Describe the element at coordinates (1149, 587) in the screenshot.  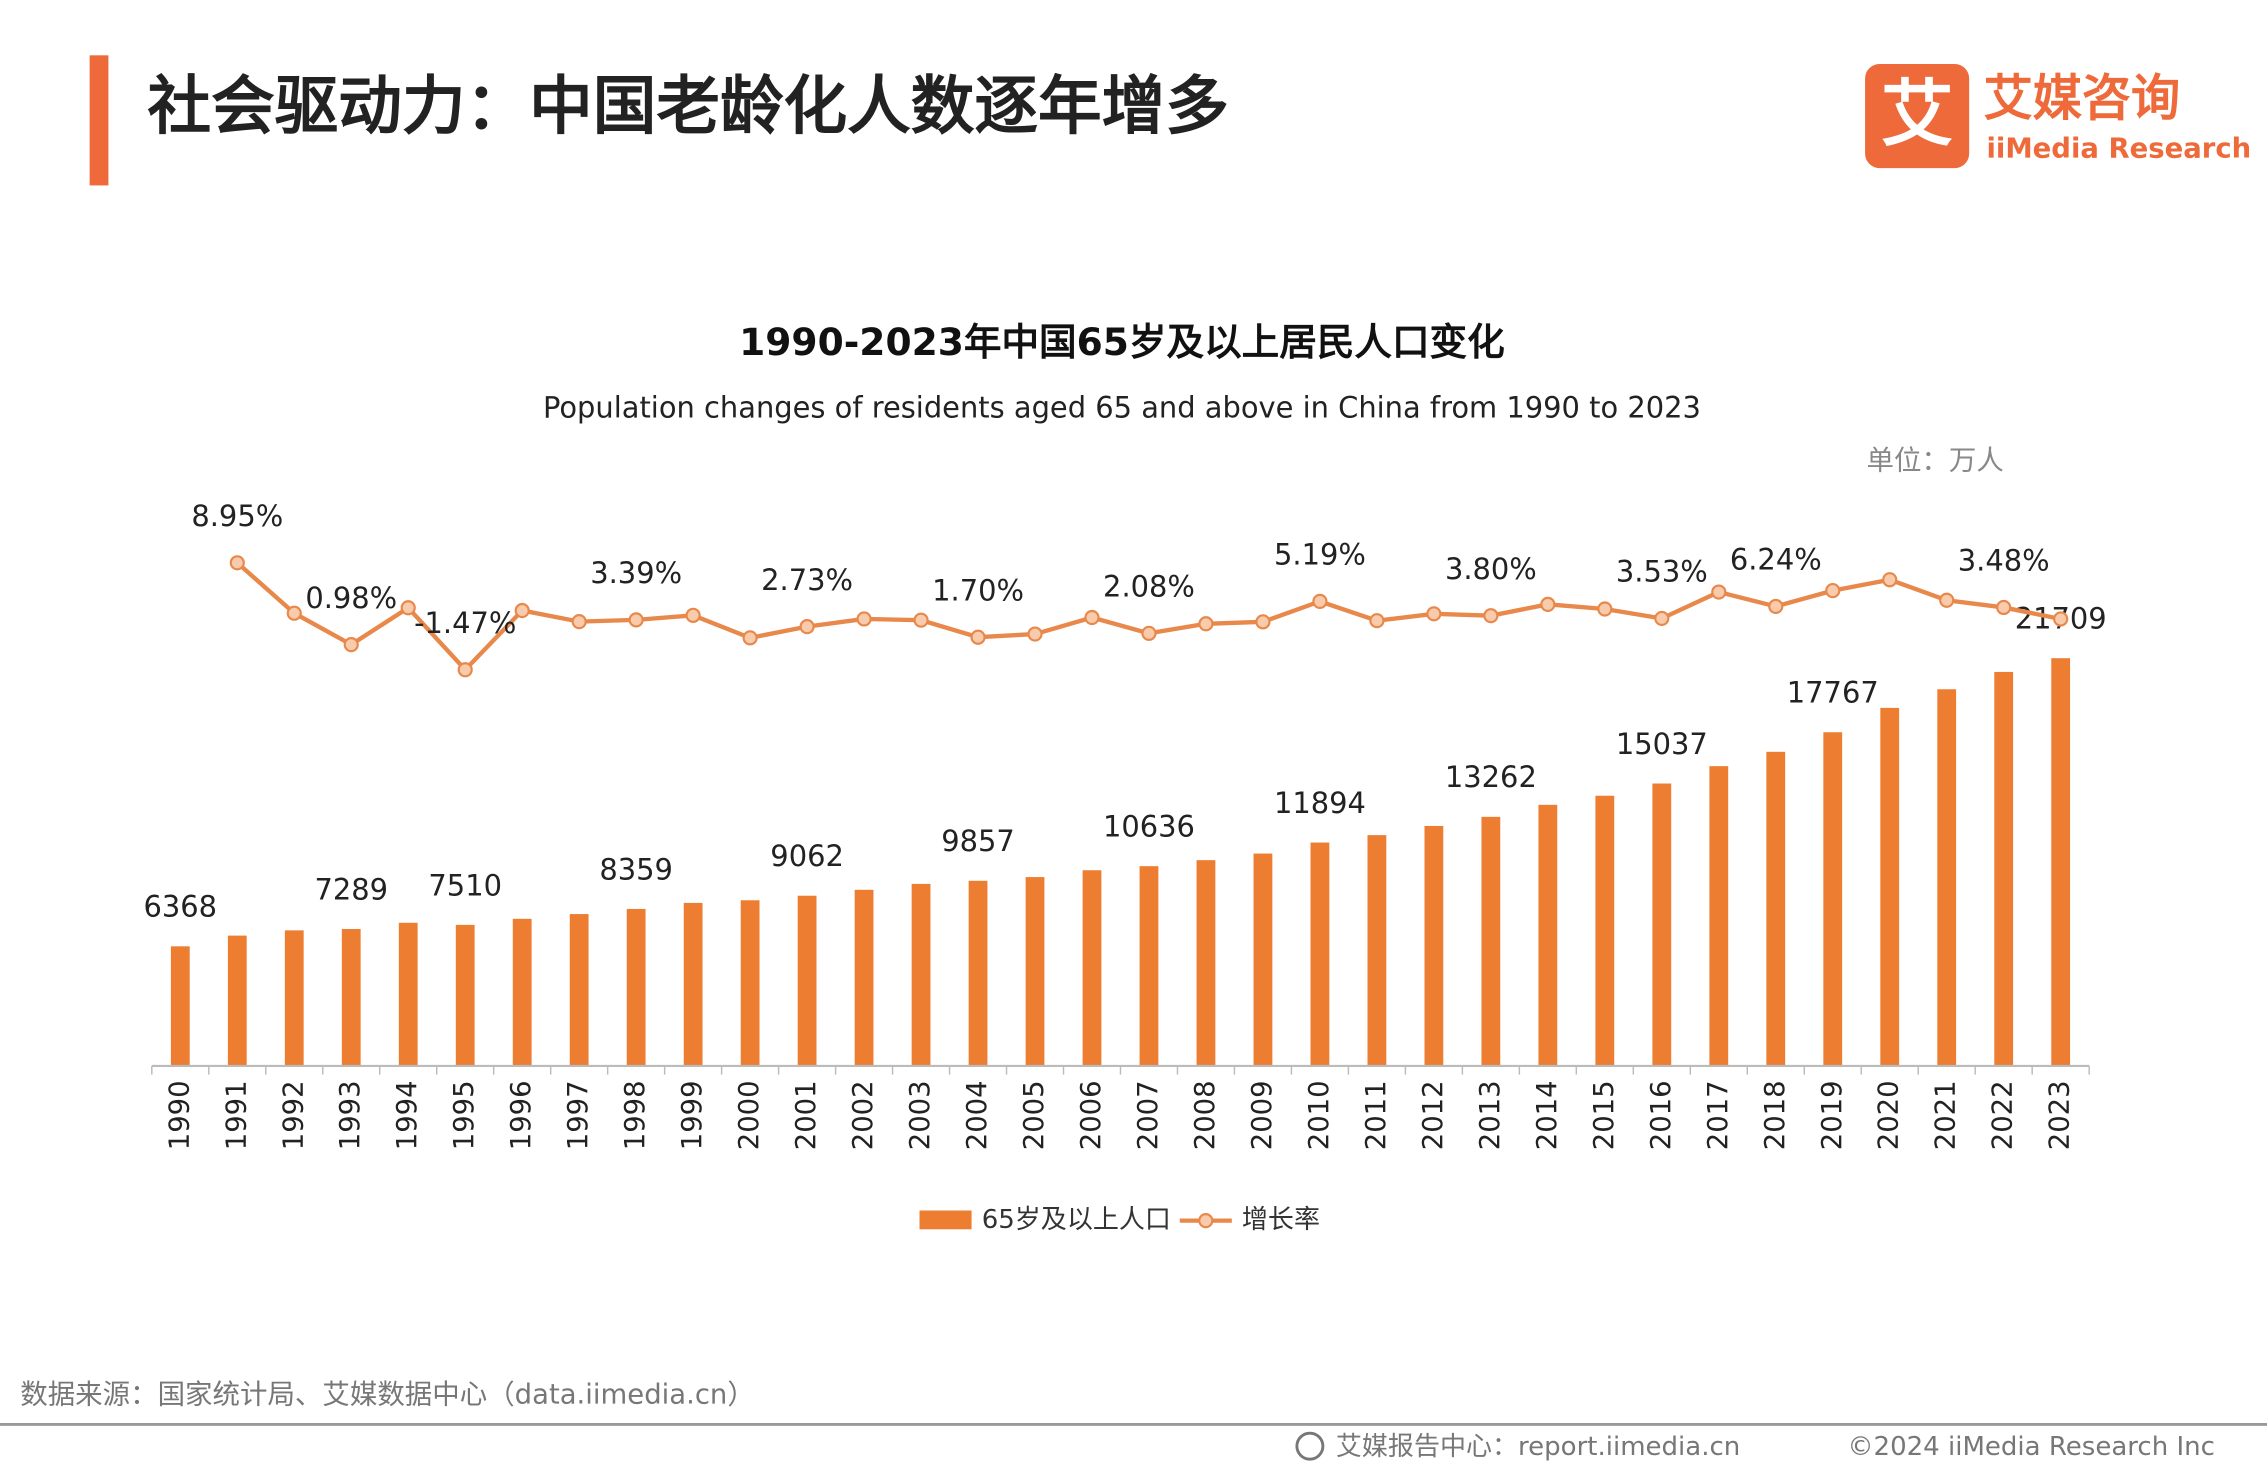
I see `line-label: 2.08%` at that location.